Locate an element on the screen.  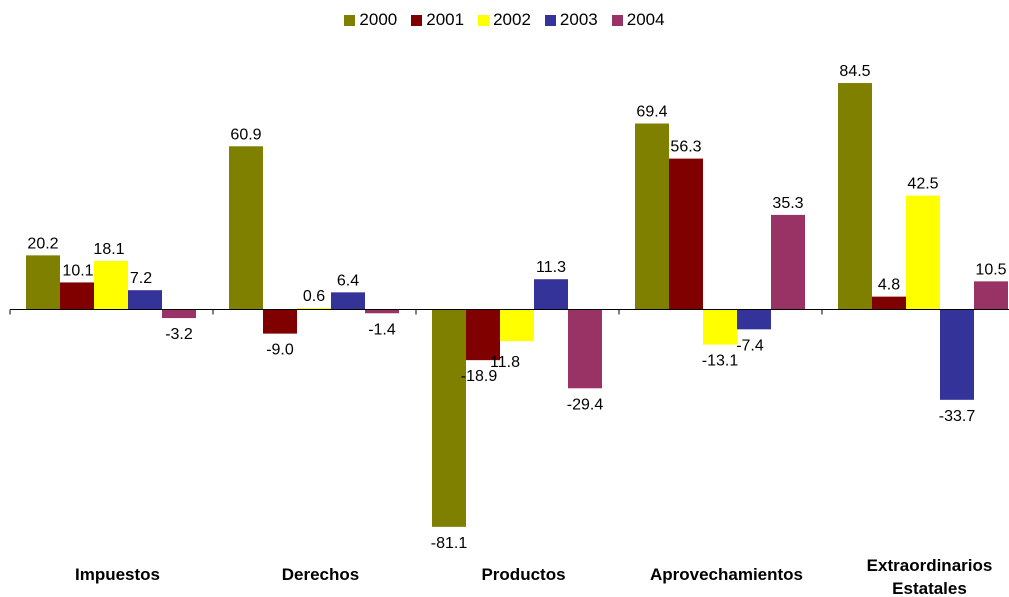
axis-layer is located at coordinates (509, 312).